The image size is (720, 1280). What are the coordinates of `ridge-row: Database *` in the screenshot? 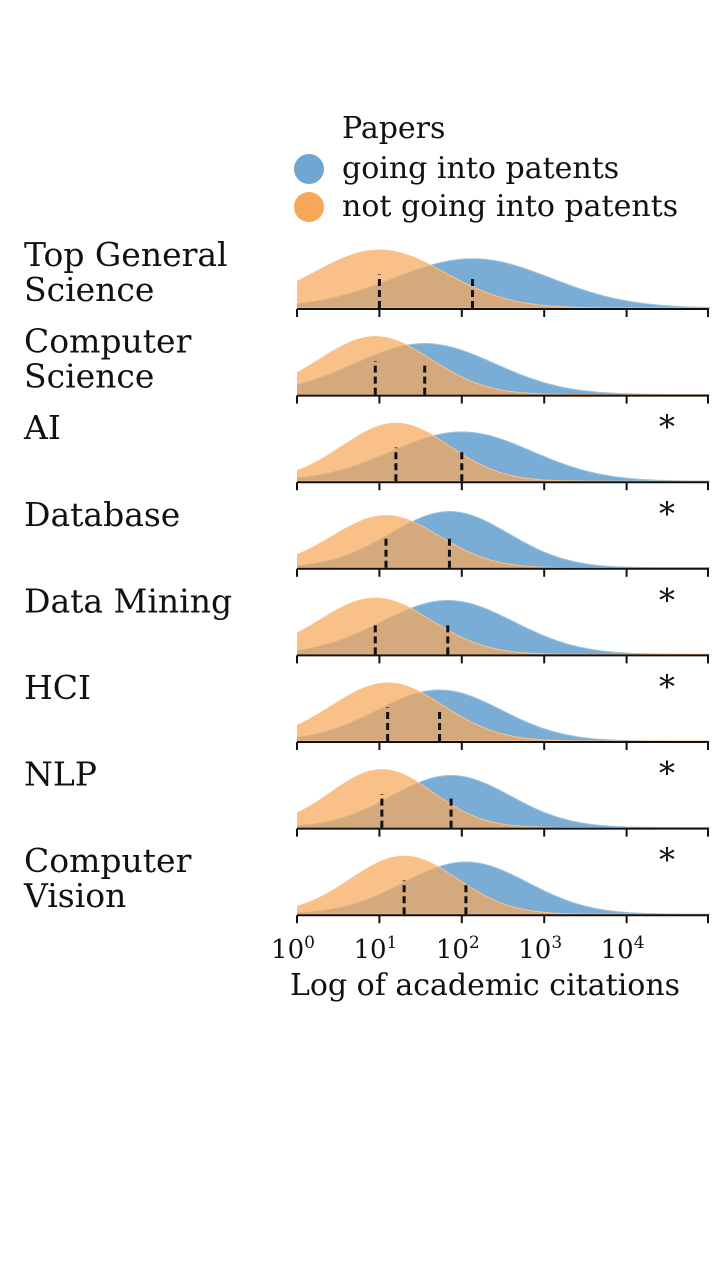 It's located at (367, 536).